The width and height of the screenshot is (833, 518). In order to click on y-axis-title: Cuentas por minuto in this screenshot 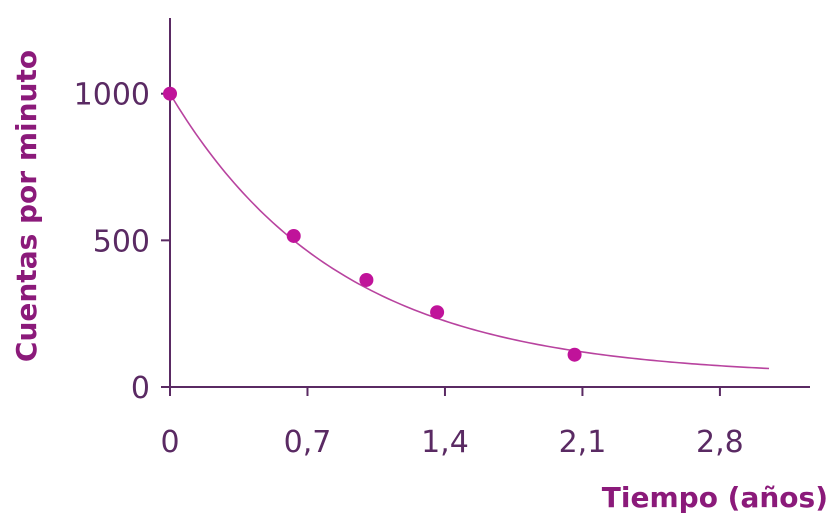, I will do `click(26, 206)`.